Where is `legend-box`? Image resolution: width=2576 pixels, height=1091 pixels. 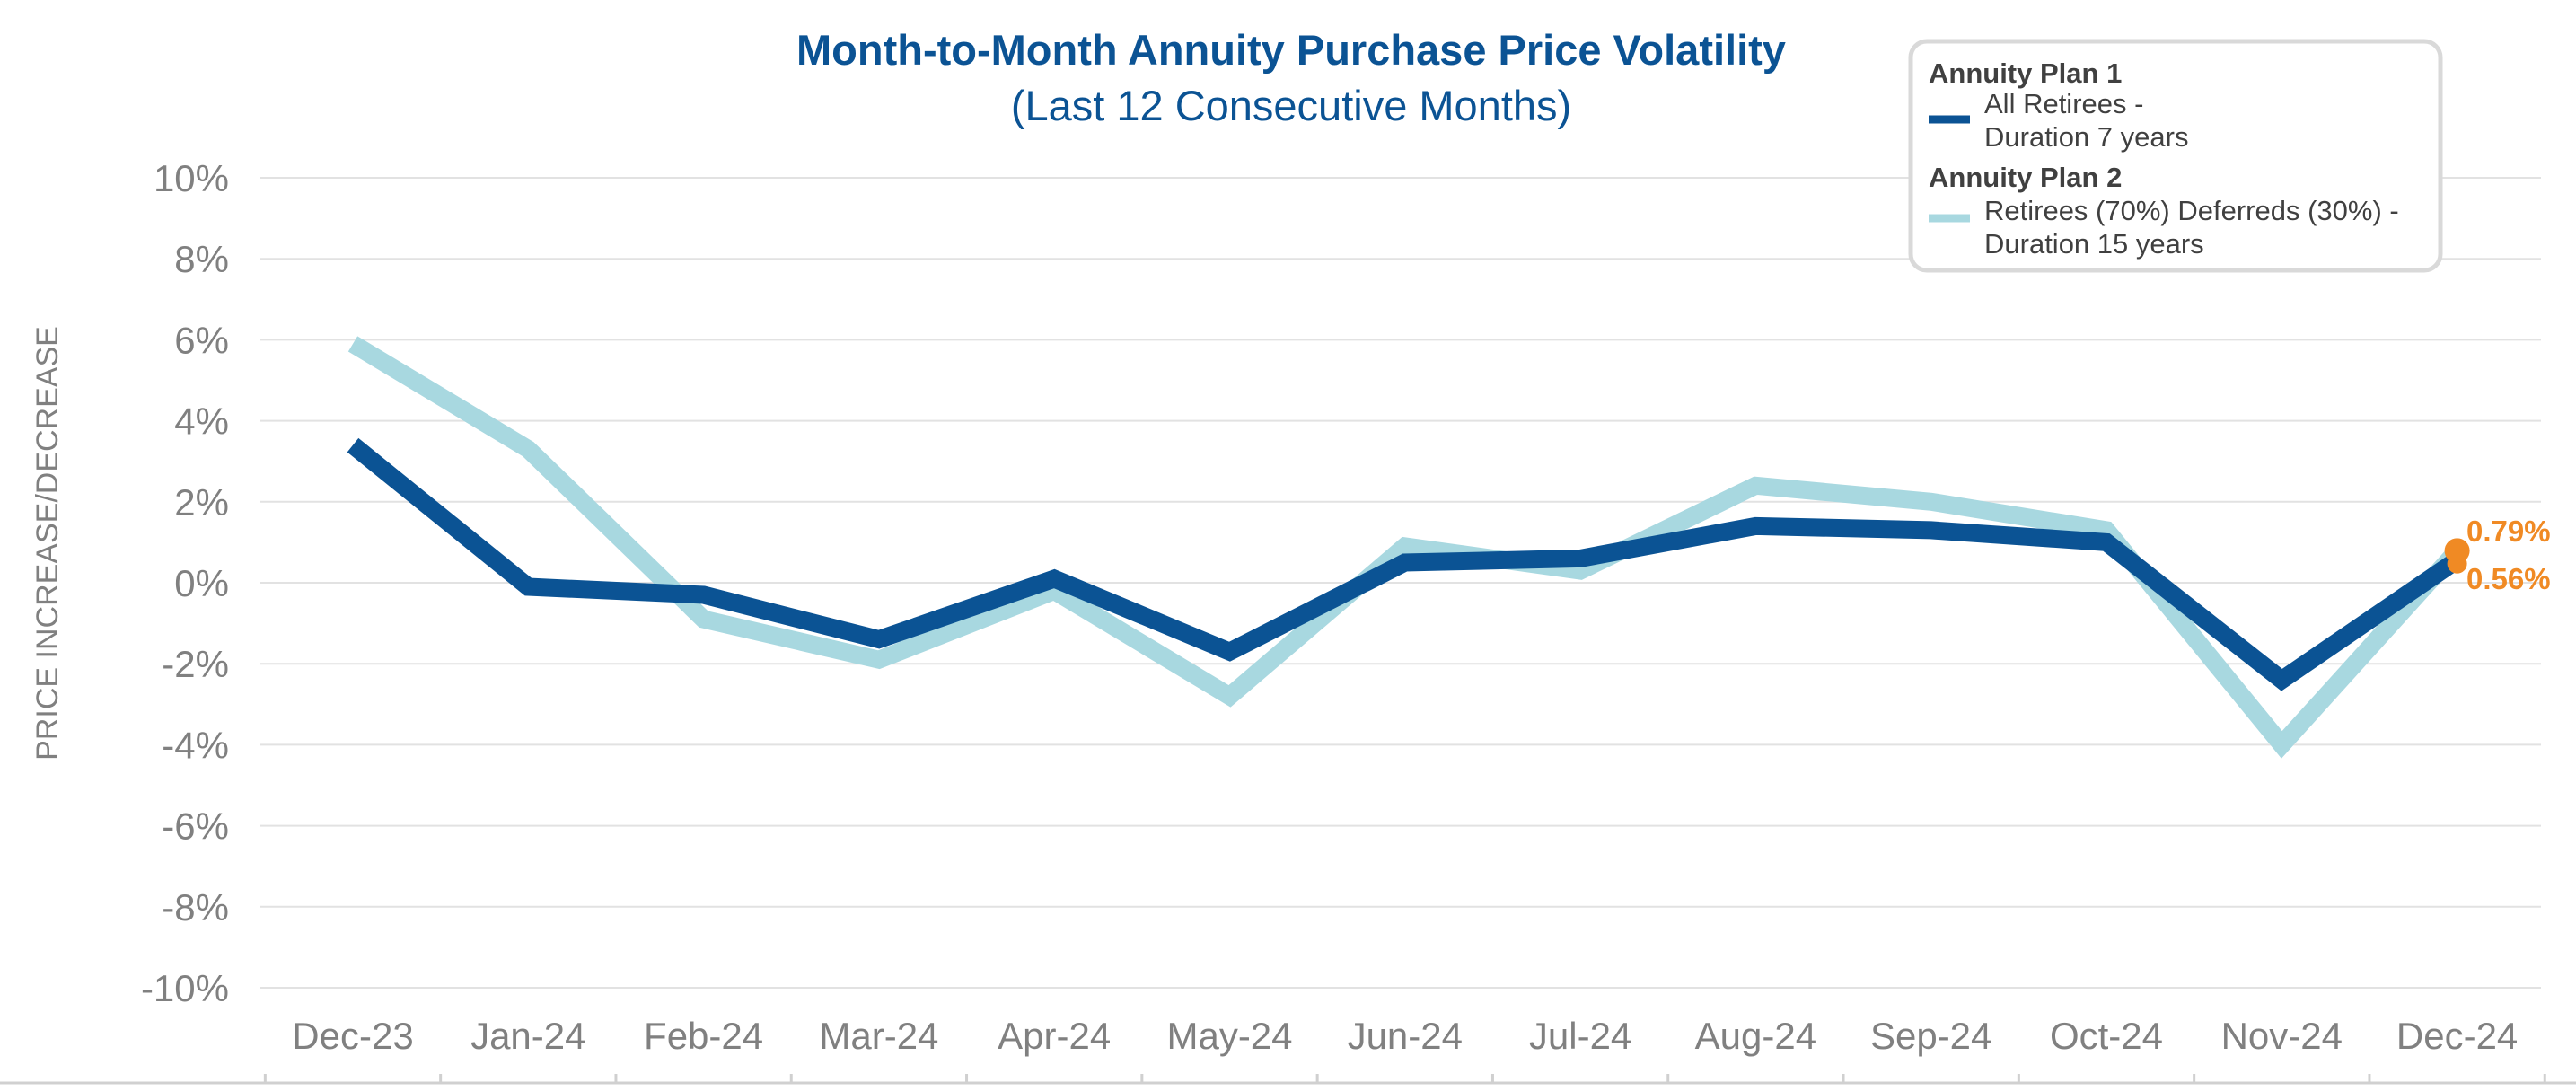
legend-box is located at coordinates (2176, 156).